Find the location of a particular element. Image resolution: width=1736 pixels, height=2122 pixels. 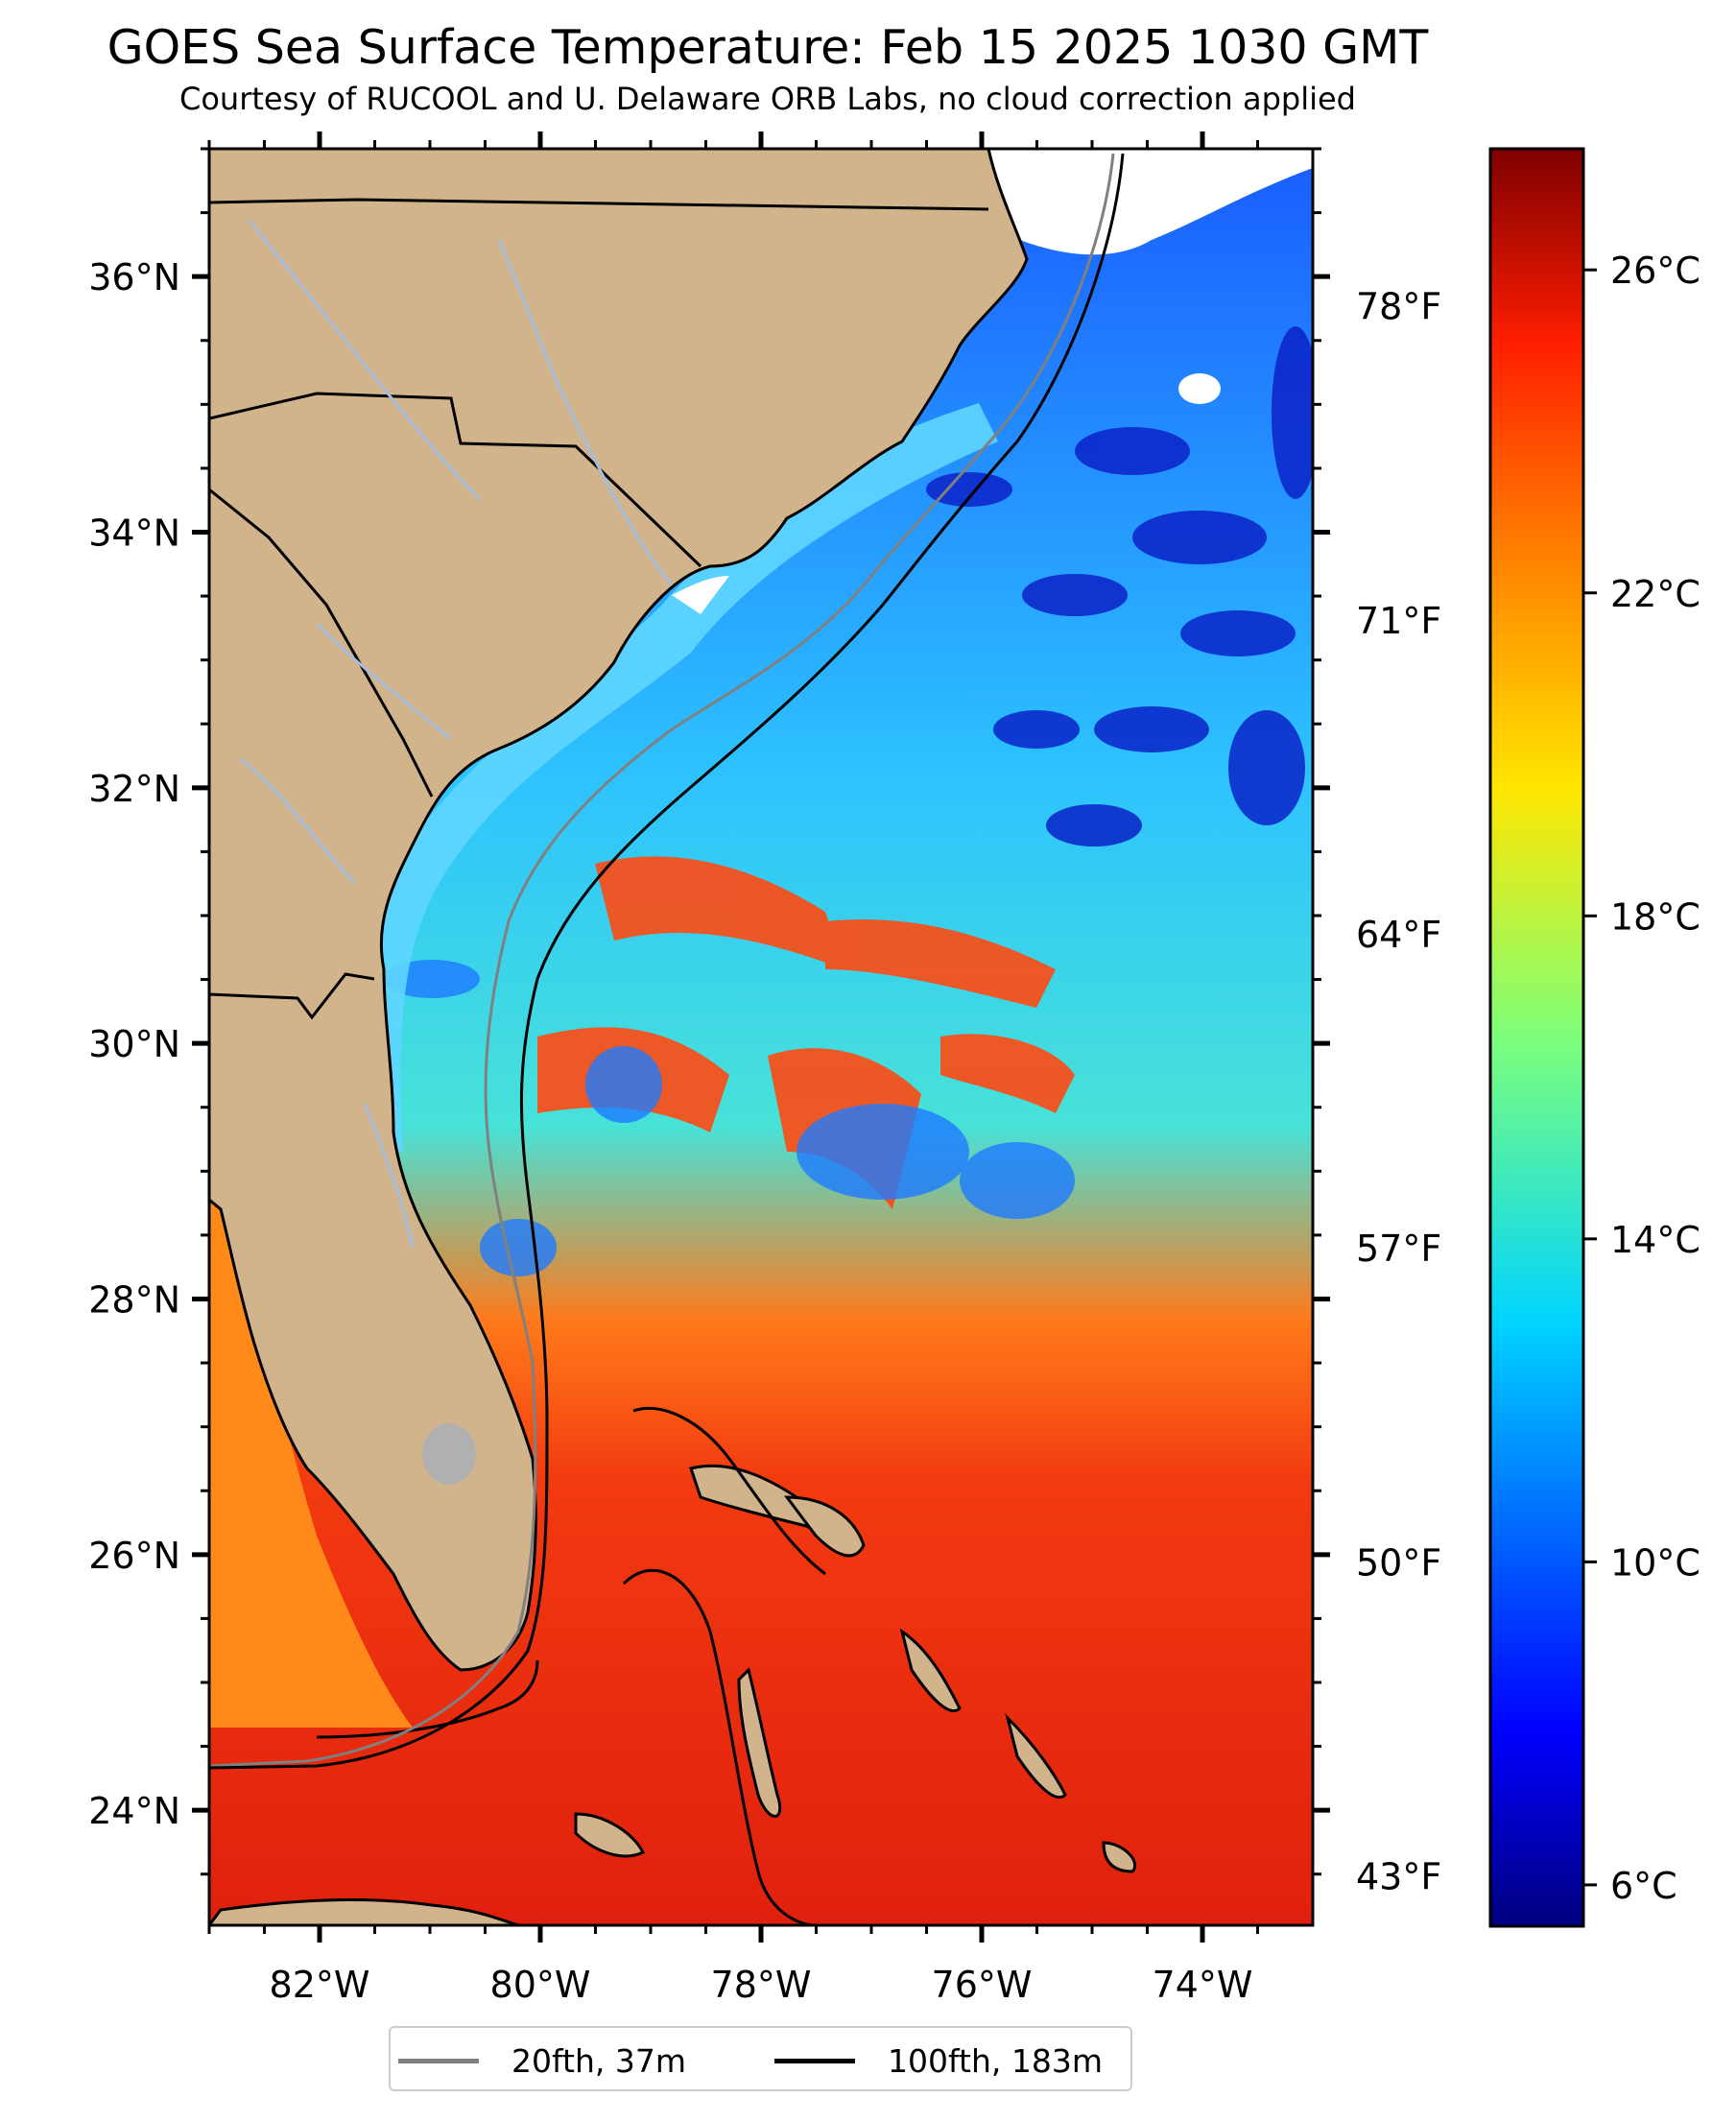

colorbar-tick-label: 14°C is located at coordinates (1655, 1240).